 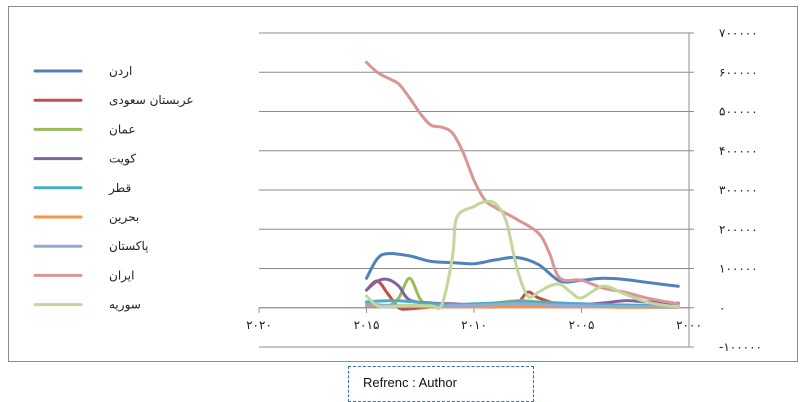 What do you see at coordinates (738, 112) in the screenshot?
I see `y-tick-label: ۵۰۰۰۰۰` at bounding box center [738, 112].